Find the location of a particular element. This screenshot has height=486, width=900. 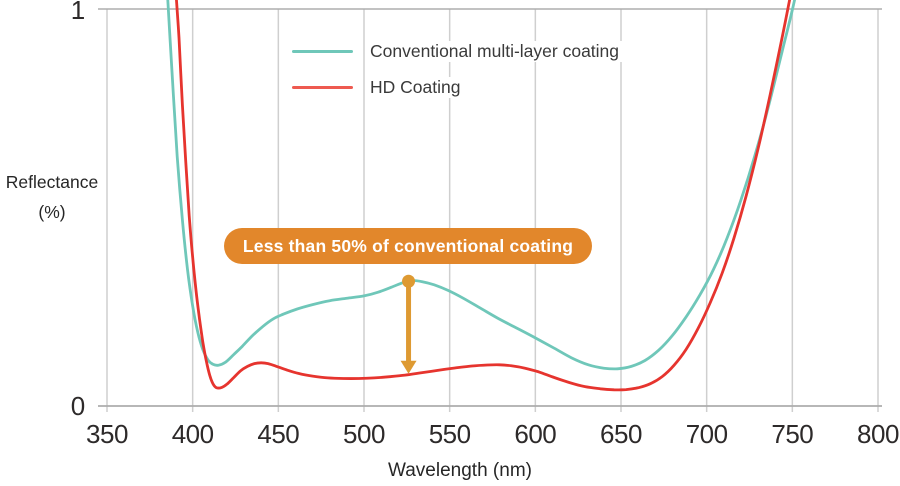

y-axis-title-line1: Reflectance is located at coordinates (52, 182).